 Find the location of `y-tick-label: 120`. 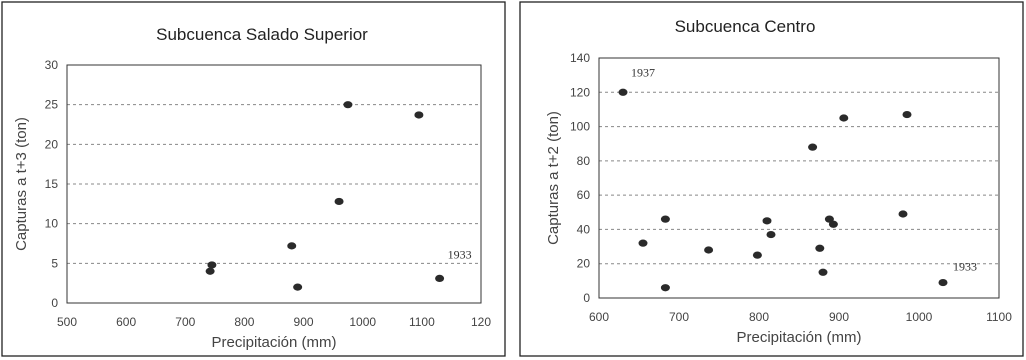

y-tick-label: 120 is located at coordinates (580, 92).